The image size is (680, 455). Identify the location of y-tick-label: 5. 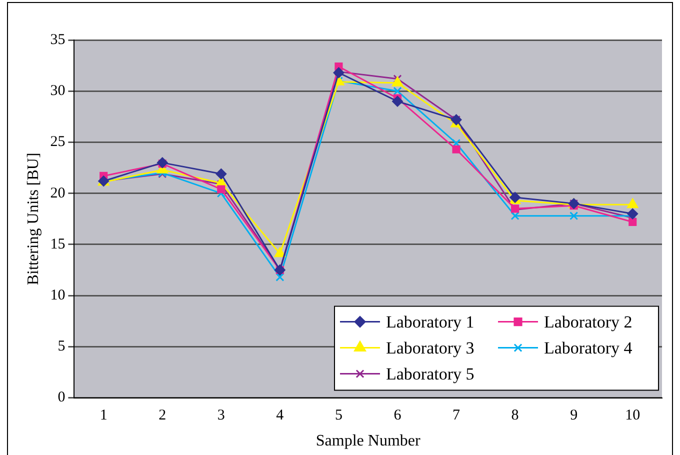
(62, 346).